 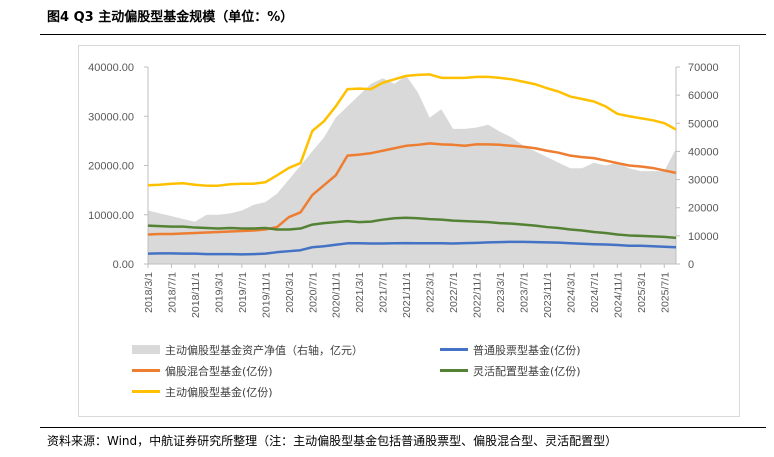 What do you see at coordinates (403, 34) in the screenshot?
I see `top-rule` at bounding box center [403, 34].